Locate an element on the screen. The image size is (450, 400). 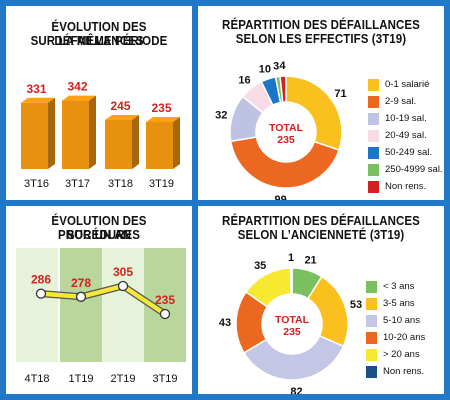
legend-label: 250-4999 sal. is located at coordinates (414, 169).